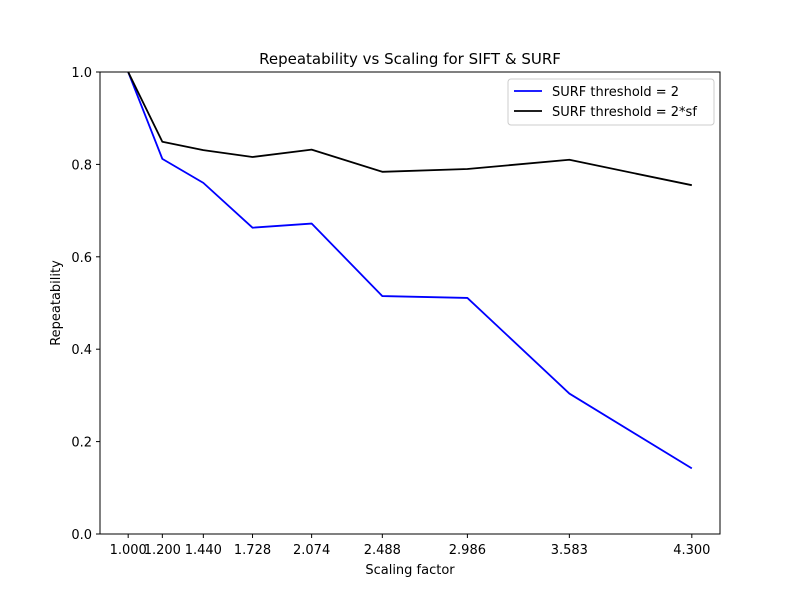  Describe the element at coordinates (624, 112) in the screenshot. I see `legend-label-2: SURF threshold = 2*sf` at that location.